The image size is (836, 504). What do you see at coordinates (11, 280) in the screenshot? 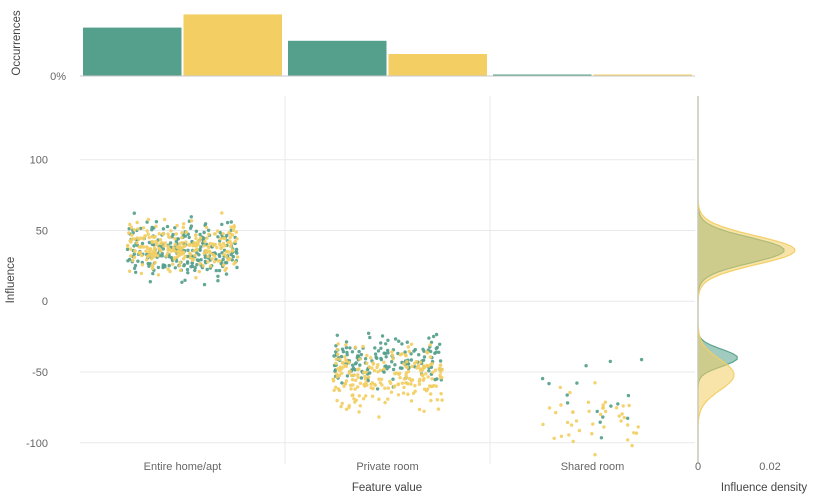
I see `influence-axis-label: Influence` at bounding box center [11, 280].